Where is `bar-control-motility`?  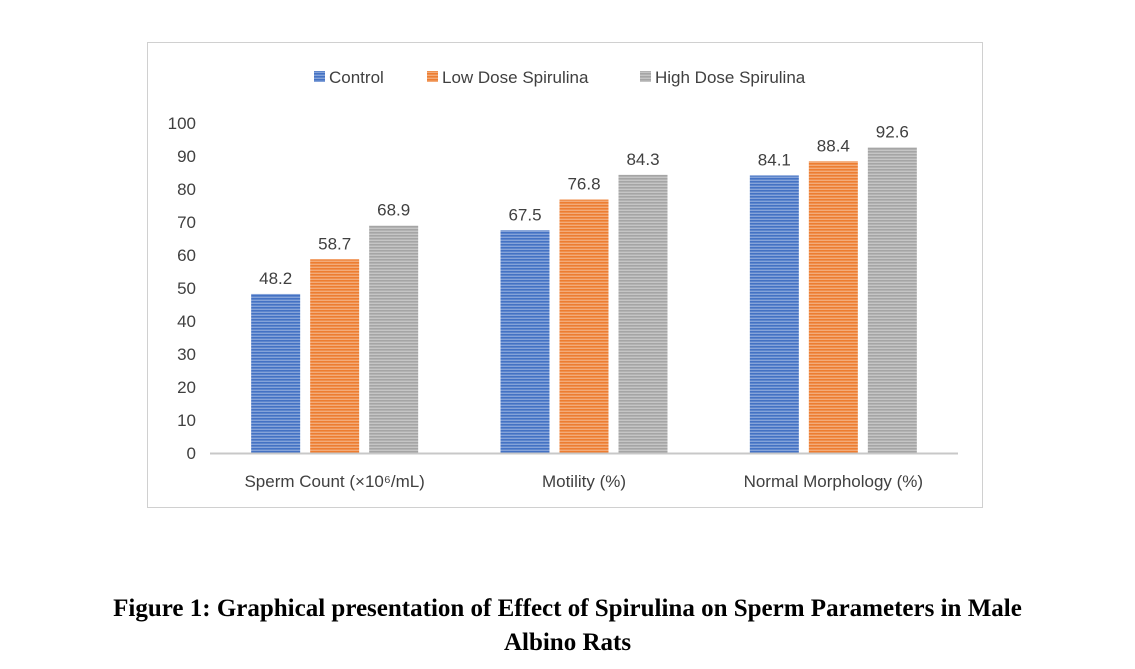
bar-control-motility is located at coordinates (525, 341).